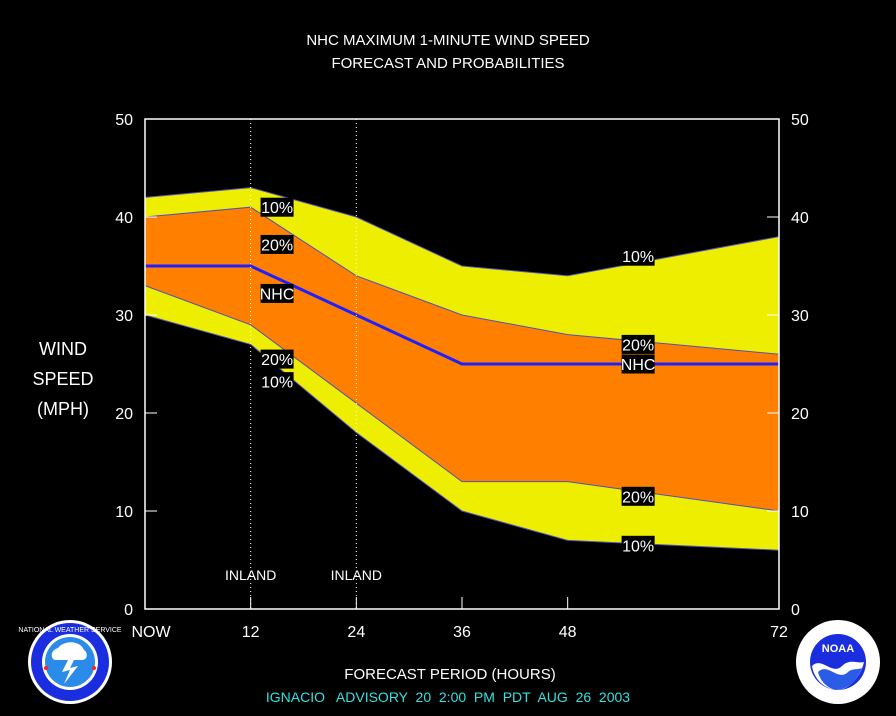 Image resolution: width=896 pixels, height=716 pixels. Describe the element at coordinates (462, 315) in the screenshot. I see `nhc-forecast-line` at that location.